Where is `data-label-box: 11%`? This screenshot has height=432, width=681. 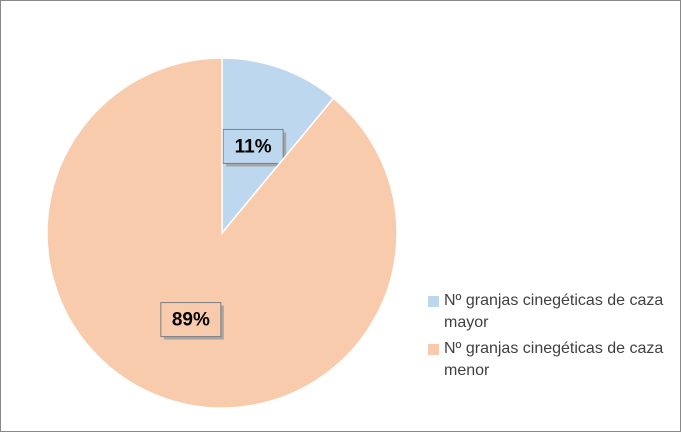
data-label-box: 11% is located at coordinates (254, 147).